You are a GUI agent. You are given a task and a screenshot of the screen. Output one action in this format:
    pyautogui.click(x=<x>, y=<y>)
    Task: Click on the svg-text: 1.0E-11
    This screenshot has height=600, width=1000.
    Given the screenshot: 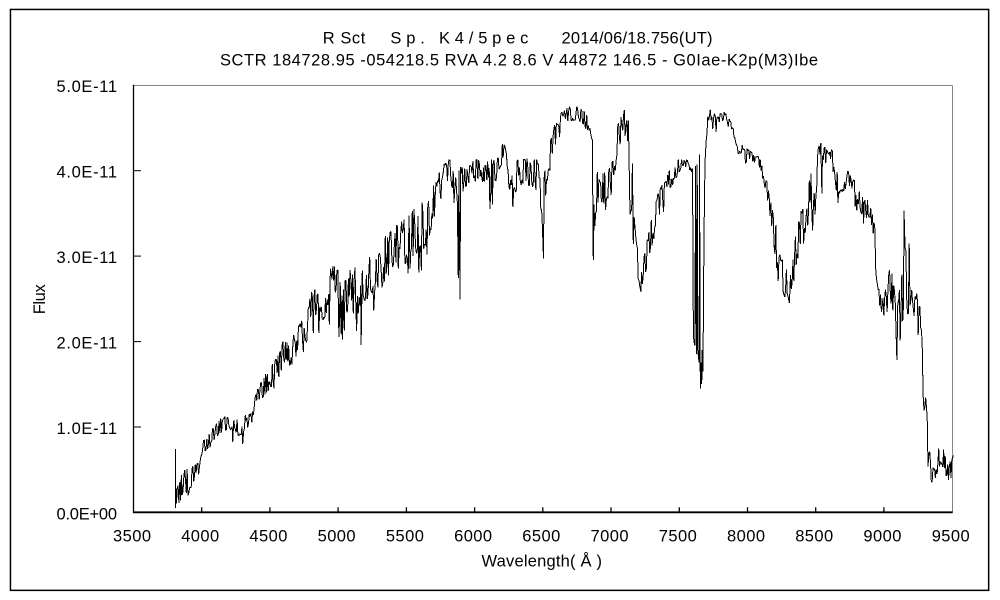 What is the action you would take?
    pyautogui.click(x=87, y=429)
    